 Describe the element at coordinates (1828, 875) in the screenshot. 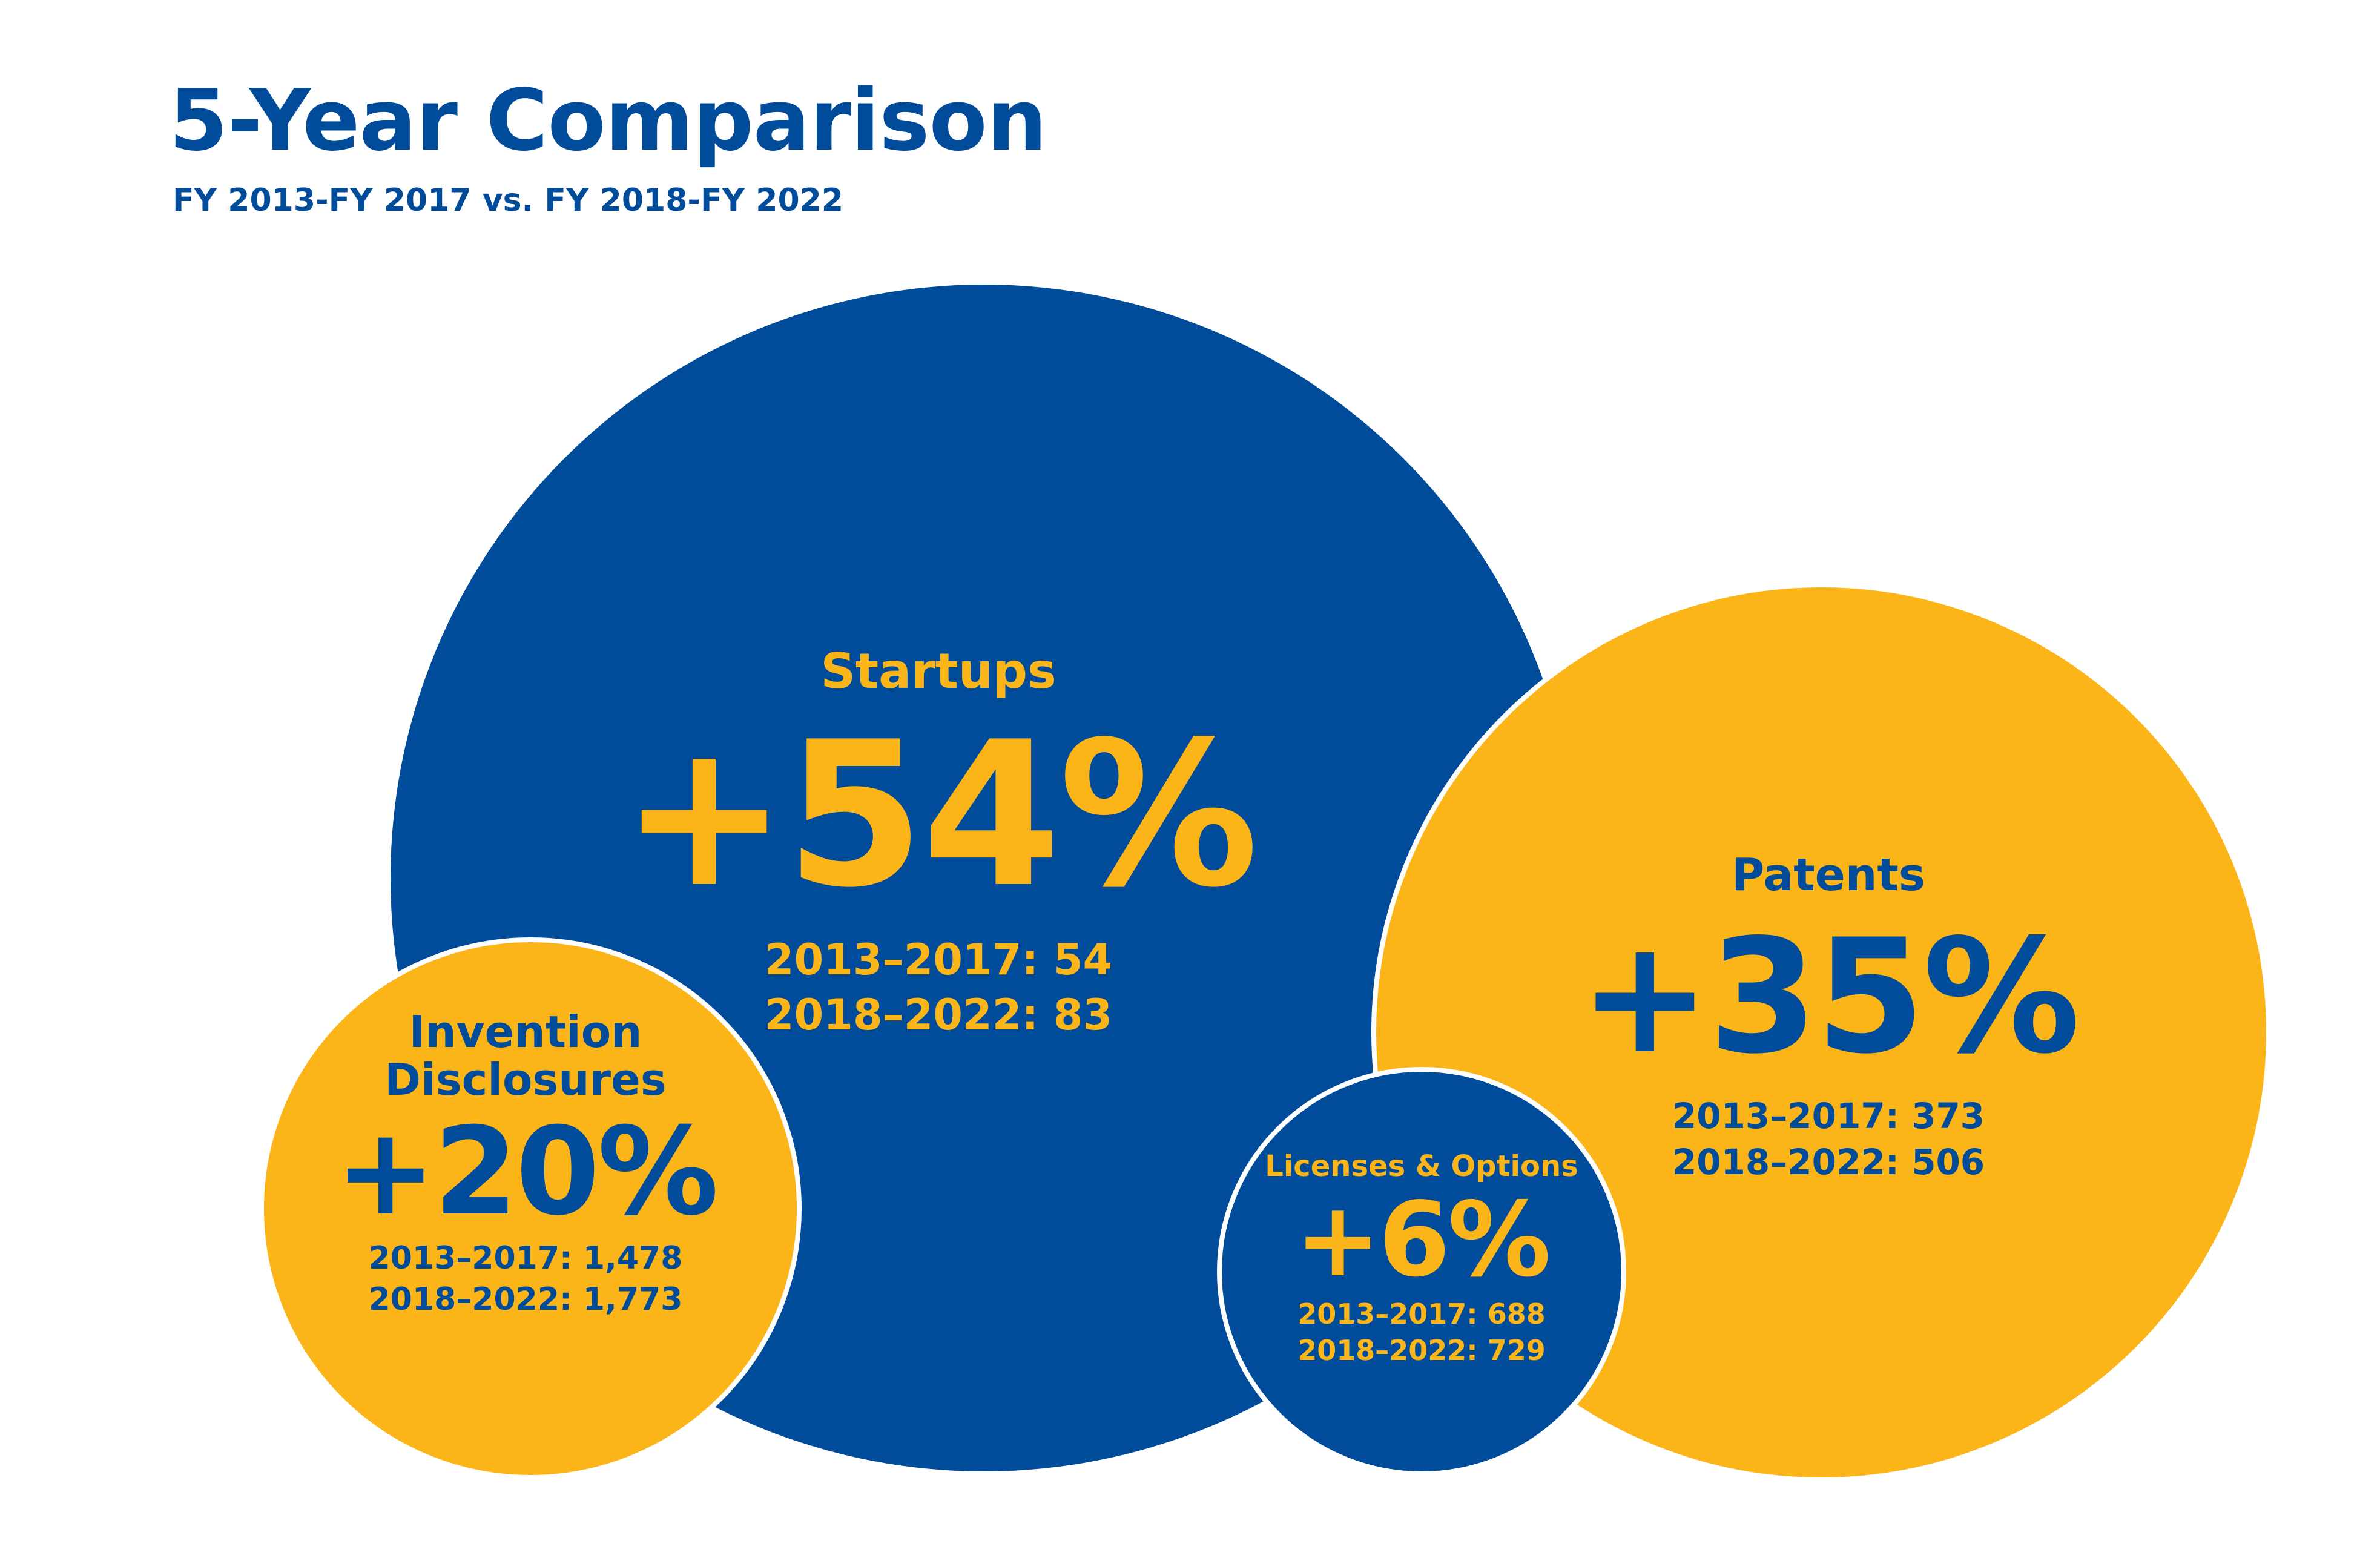

I see `patents-label: Patents` at that location.